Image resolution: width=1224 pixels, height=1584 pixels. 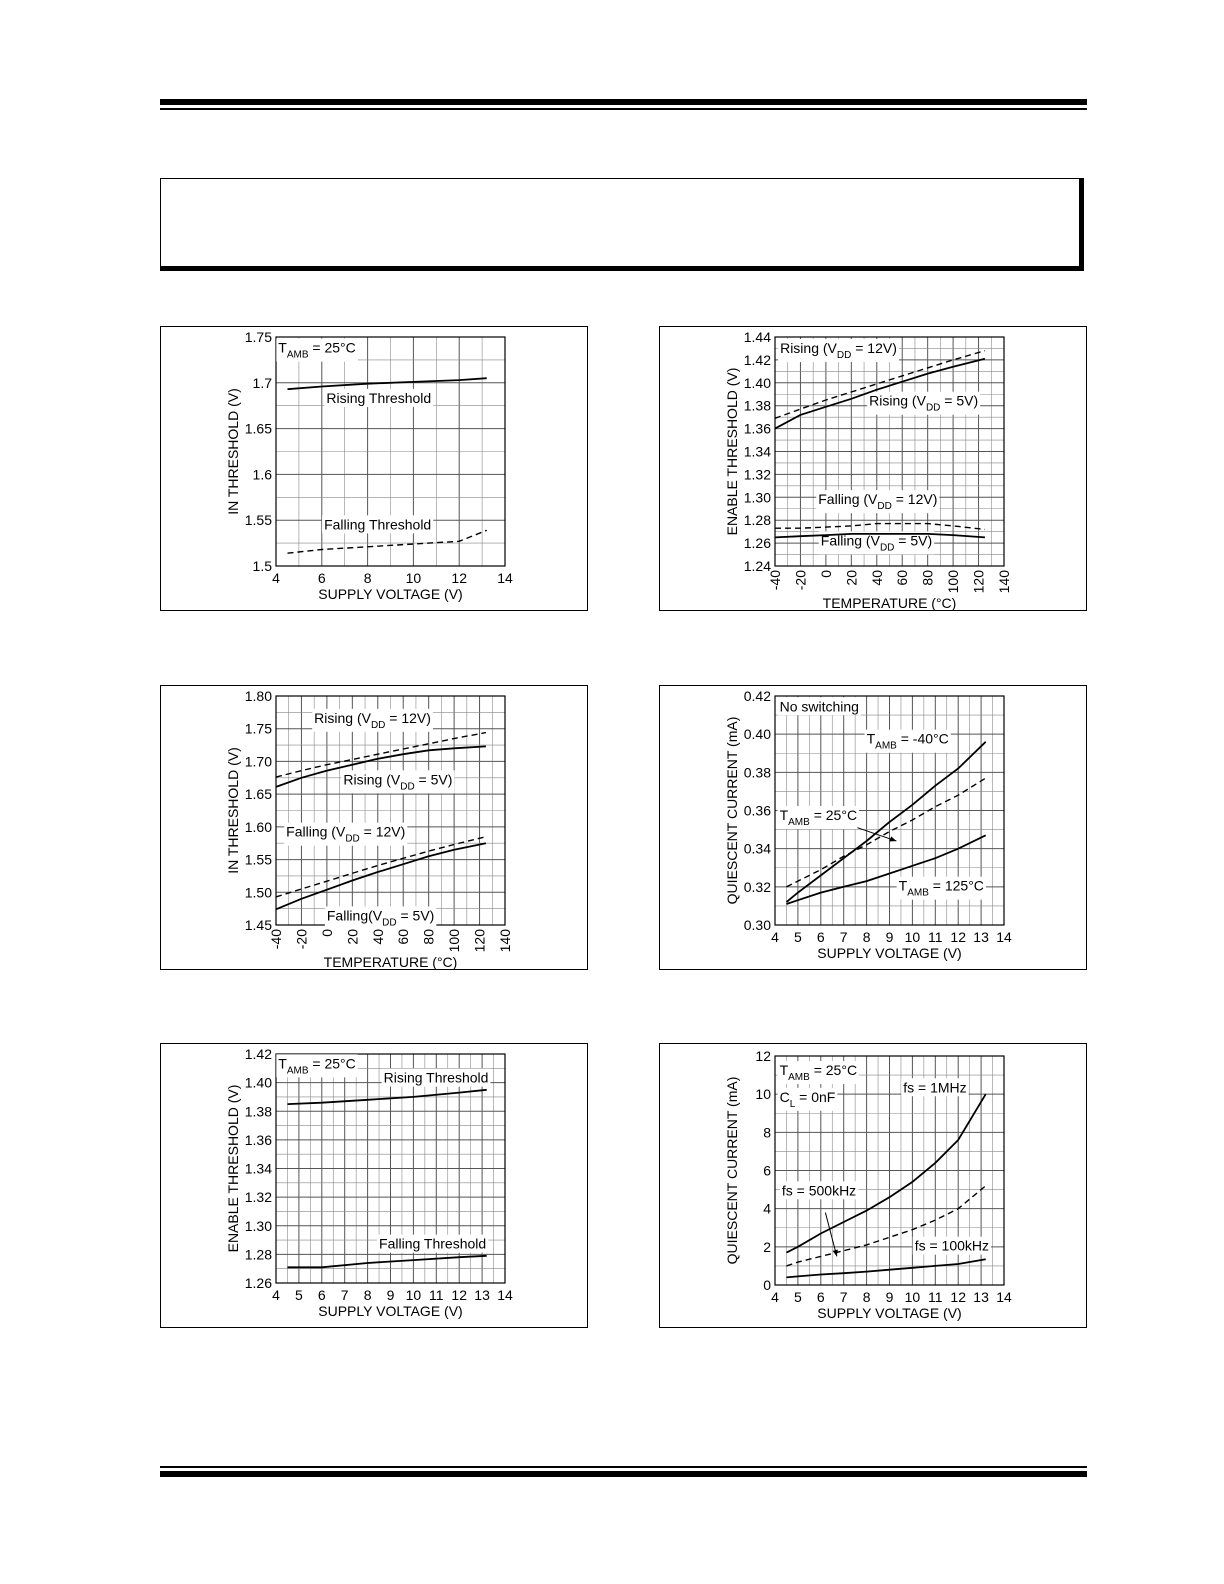 What do you see at coordinates (757, 337) in the screenshot?
I see `y-tick-label: 1.44` at bounding box center [757, 337].